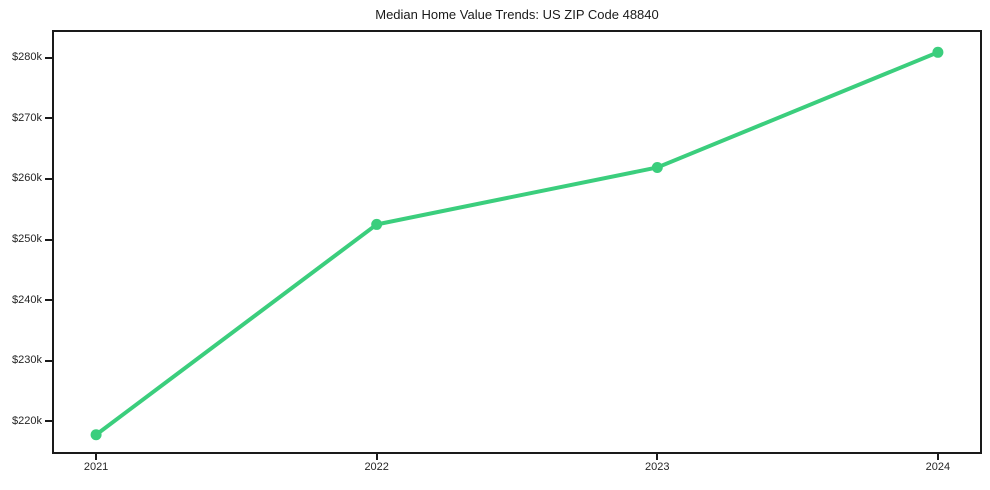 Image resolution: width=990 pixels, height=490 pixels. Describe the element at coordinates (27, 117) in the screenshot. I see `y-tick-label: $270k` at that location.